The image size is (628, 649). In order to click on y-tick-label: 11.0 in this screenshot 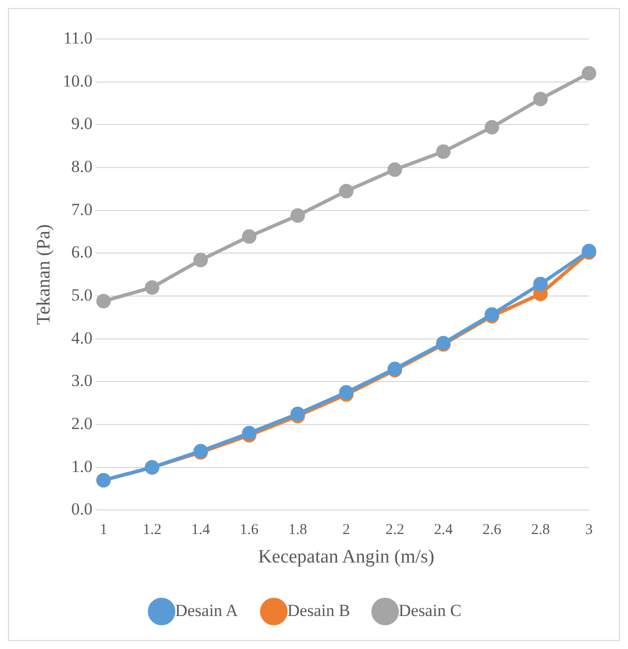, I will do `click(78, 38)`.